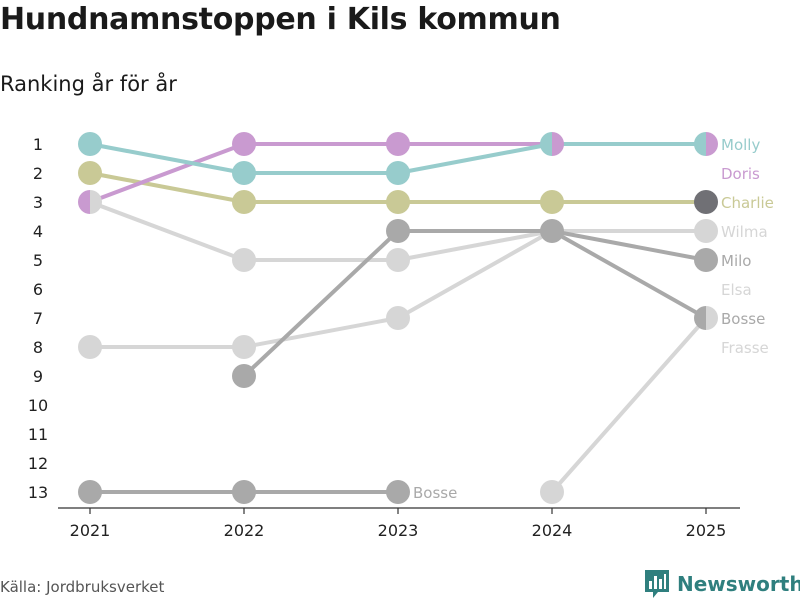 This screenshot has height=600, width=800. What do you see at coordinates (740, 174) in the screenshot?
I see `end-label-doris: Doris` at bounding box center [740, 174].